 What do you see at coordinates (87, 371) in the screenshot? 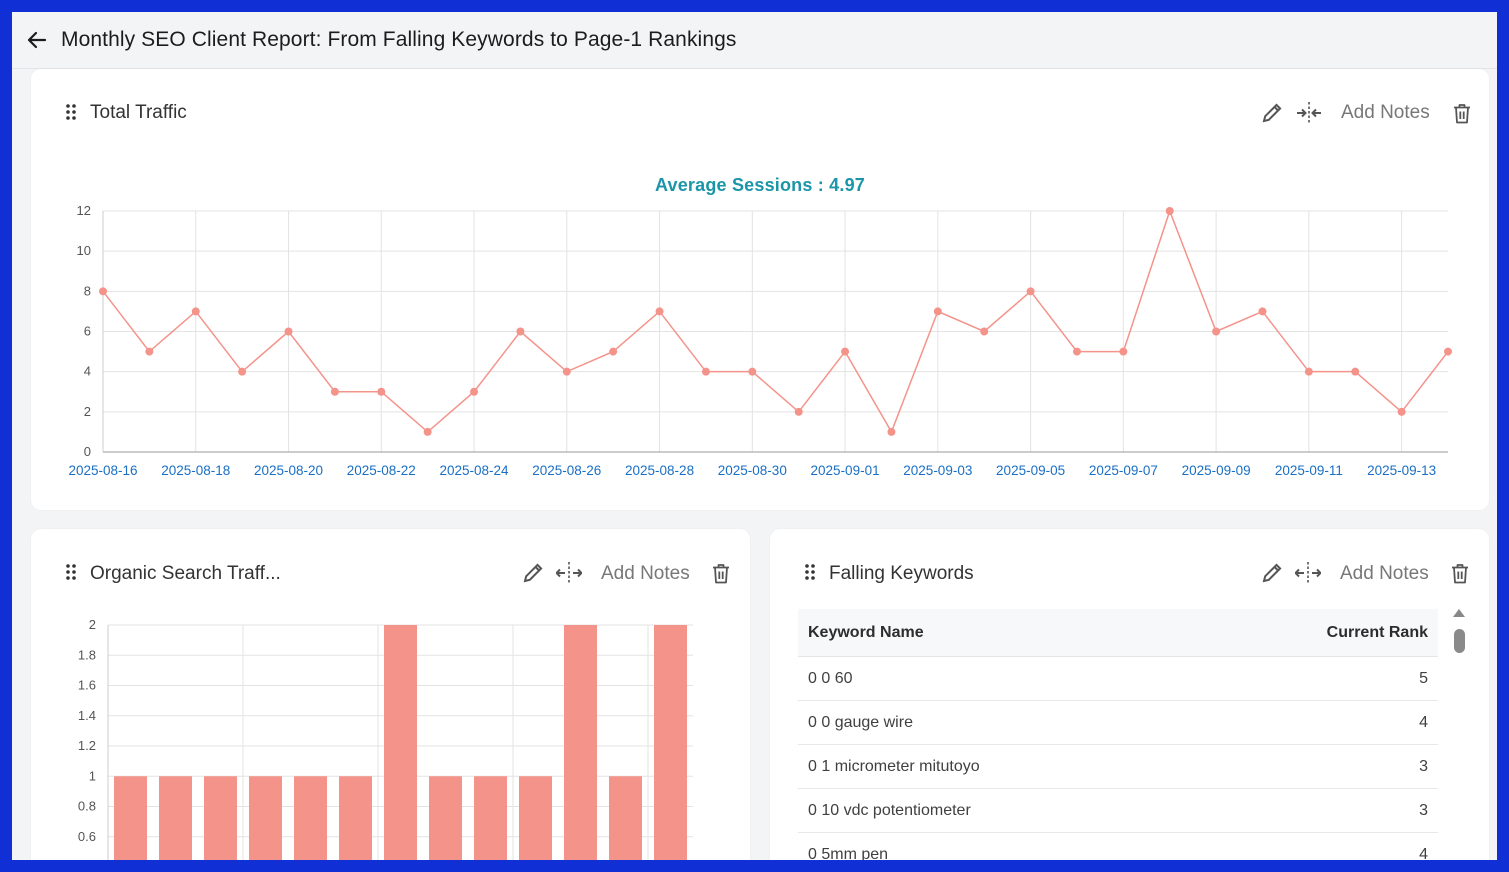
I see `y-tick-label: 4` at bounding box center [87, 371].